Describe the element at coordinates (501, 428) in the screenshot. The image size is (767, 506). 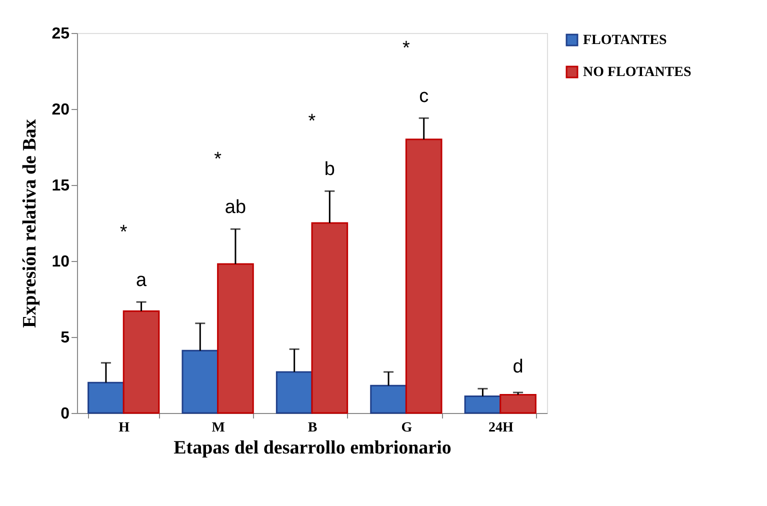
I see `x-tick-label: 24H` at that location.